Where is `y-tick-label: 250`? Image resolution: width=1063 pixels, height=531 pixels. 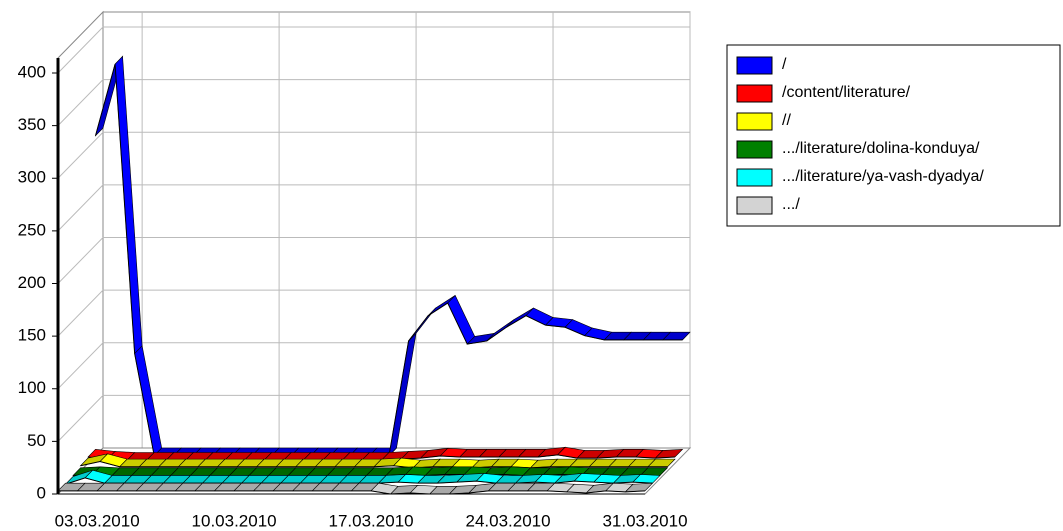 y-tick-label: 250 is located at coordinates (32, 229).